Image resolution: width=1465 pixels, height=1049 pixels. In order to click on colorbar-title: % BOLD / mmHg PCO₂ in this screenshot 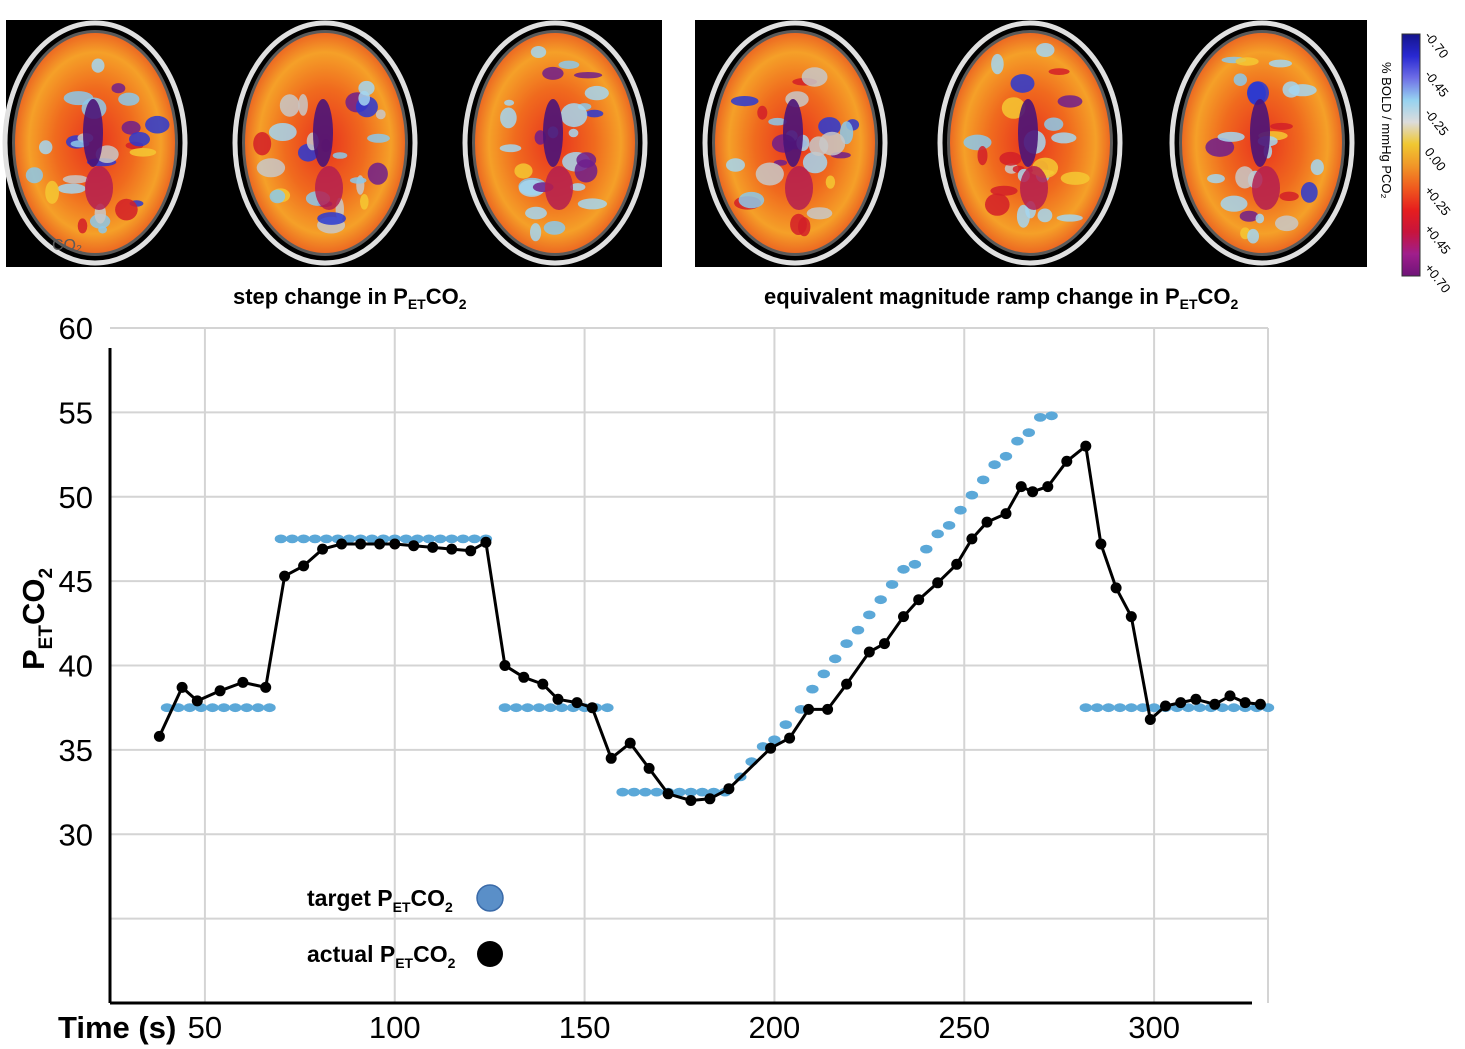, I will do `click(1386, 130)`.